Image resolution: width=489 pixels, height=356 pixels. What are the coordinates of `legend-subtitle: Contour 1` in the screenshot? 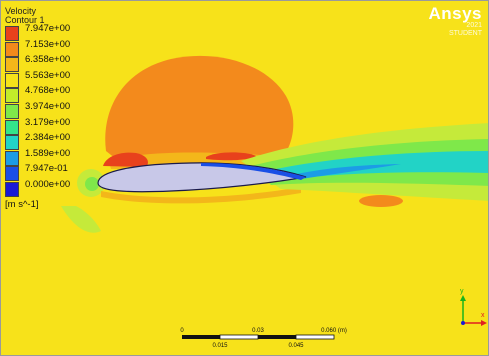 It's located at (25, 20).